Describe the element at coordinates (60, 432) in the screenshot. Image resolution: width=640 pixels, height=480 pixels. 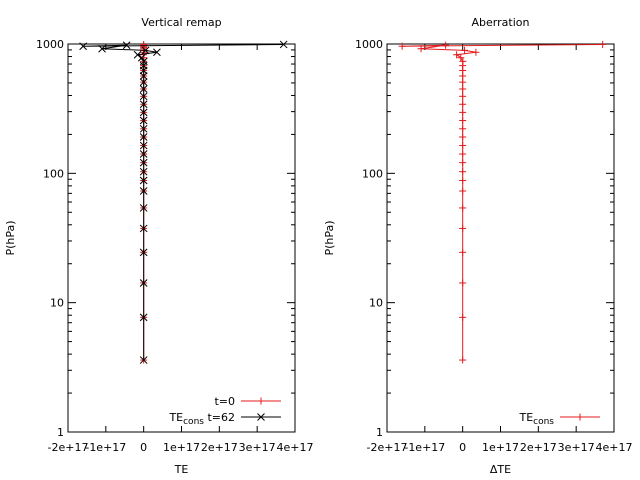
I see `y-tick-label: 1` at that location.